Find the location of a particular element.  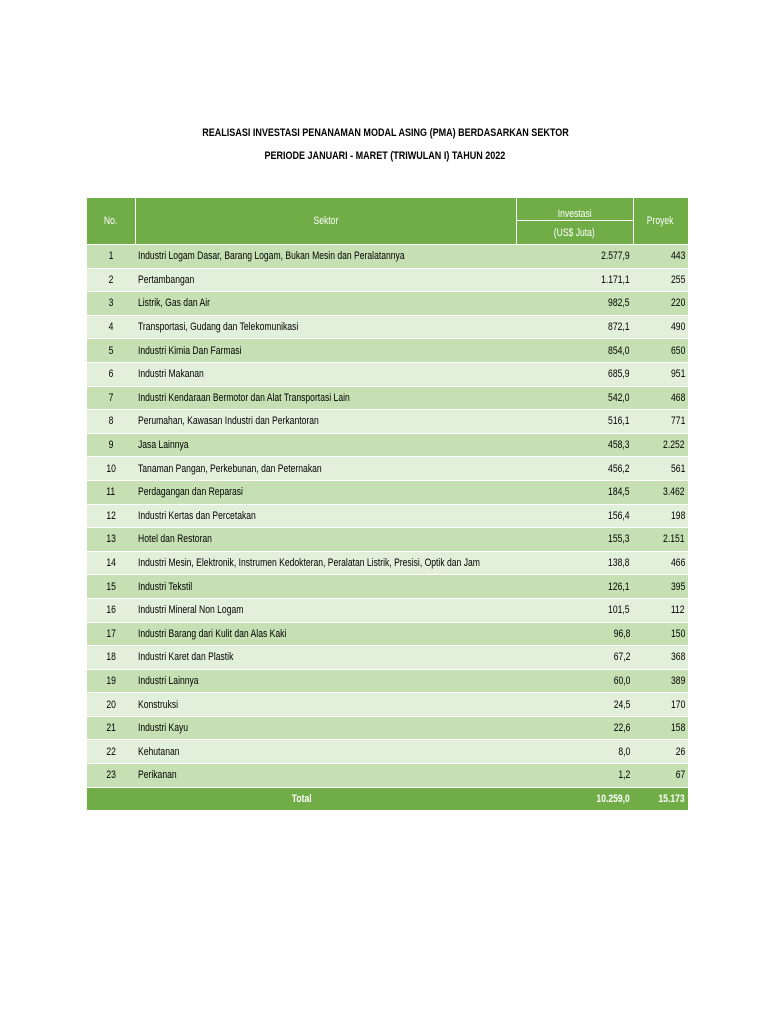

cell-text: 2.252 is located at coordinates (674, 445).